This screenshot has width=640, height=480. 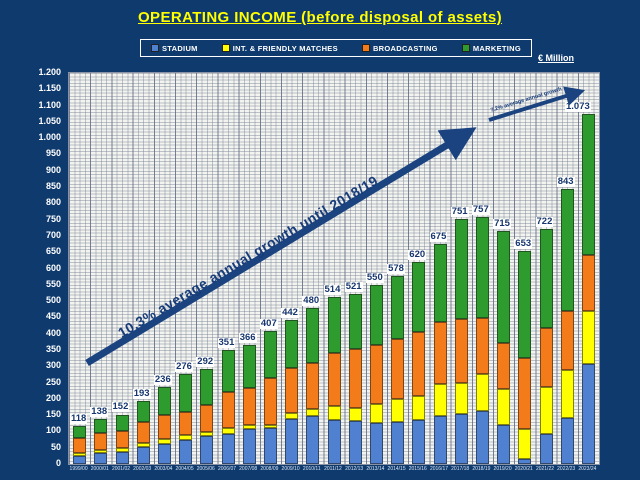 What do you see at coordinates (481, 469) in the screenshot?
I see `x-tick-label: 2018/19` at bounding box center [481, 469].